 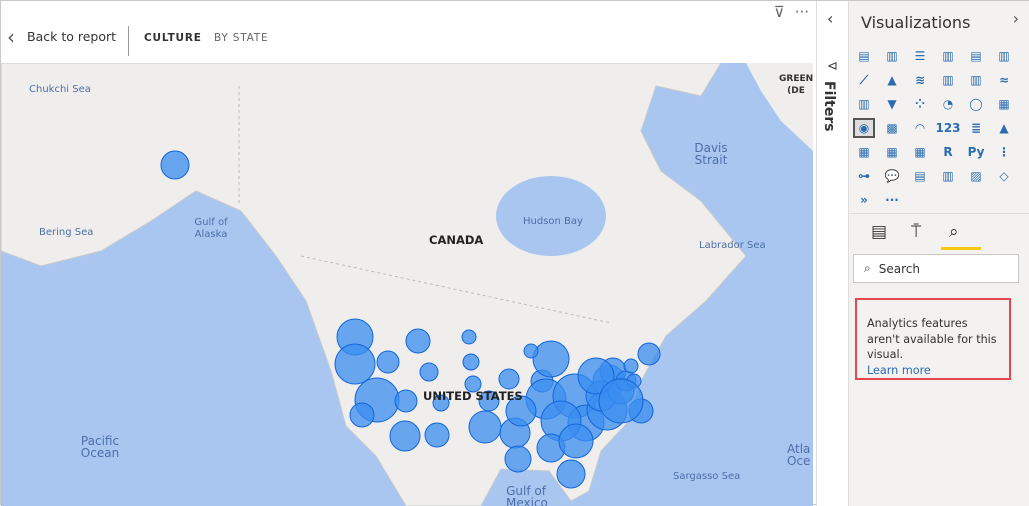 What do you see at coordinates (60, 89) in the screenshot?
I see `label-chukchi-sea: Chukchi Sea` at bounding box center [60, 89].